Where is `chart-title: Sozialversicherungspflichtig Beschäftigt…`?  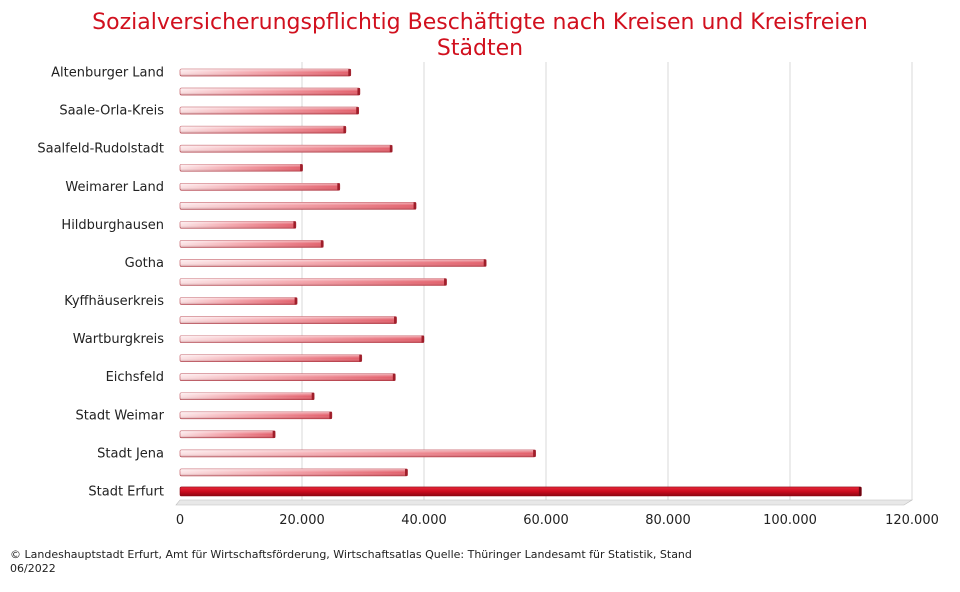 chart-title: Sozialversicherungspflichtig Beschäftigt… is located at coordinates (480, 35).